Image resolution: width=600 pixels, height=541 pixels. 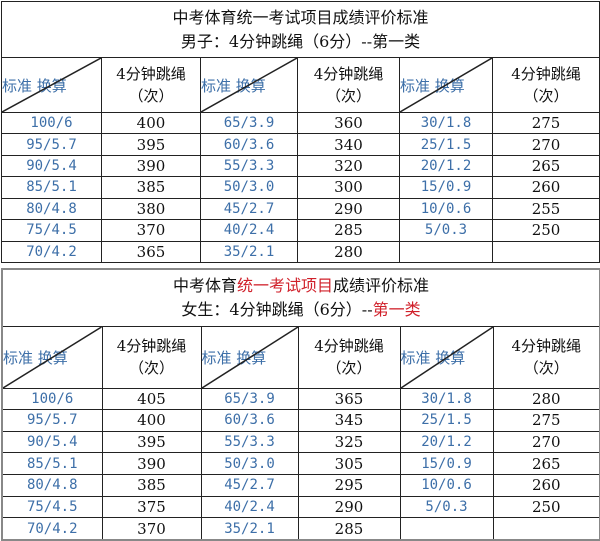 What do you see at coordinates (349, 399) in the screenshot?
I see `jump-count-cell: 365` at bounding box center [349, 399].